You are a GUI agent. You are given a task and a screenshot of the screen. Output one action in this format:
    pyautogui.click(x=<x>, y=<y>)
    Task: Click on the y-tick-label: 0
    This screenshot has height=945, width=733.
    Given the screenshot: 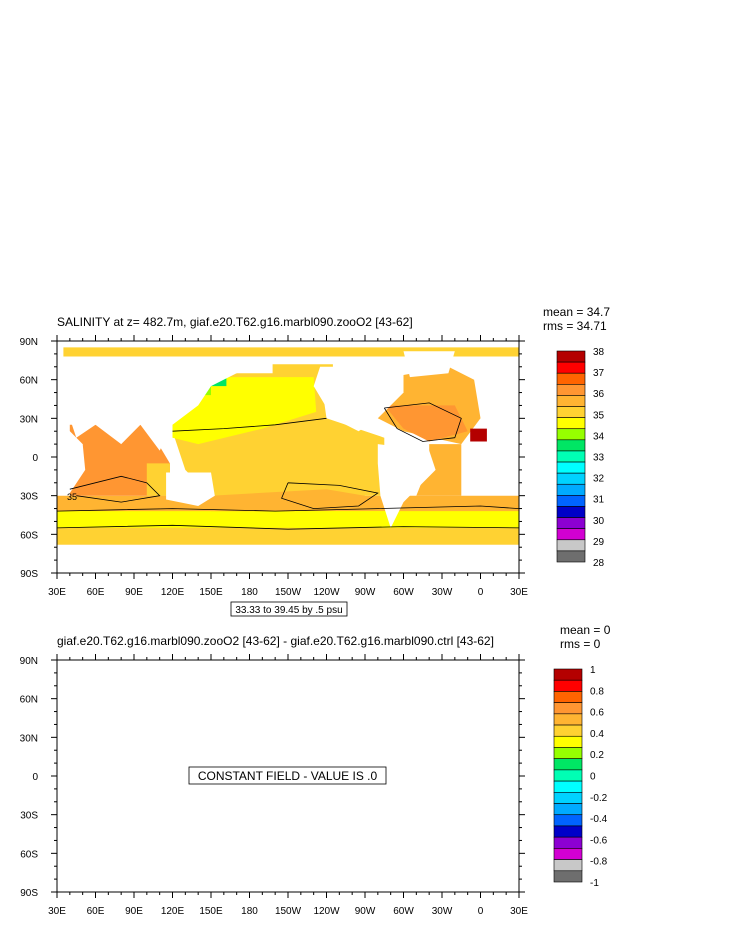 What is the action you would take?
    pyautogui.click(x=35, y=777)
    